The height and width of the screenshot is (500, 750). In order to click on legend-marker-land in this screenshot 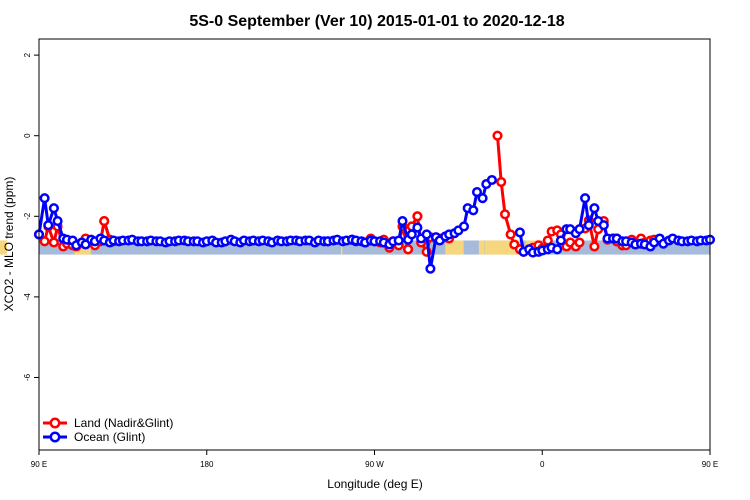, I will do `click(55, 423)`.